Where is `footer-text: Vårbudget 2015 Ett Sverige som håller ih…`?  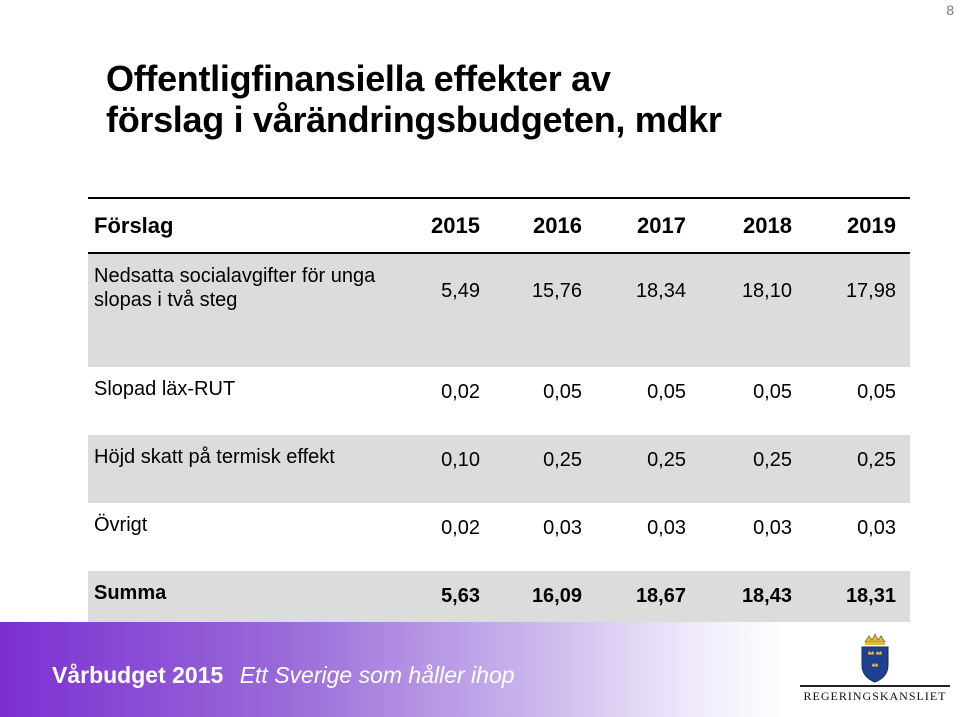
footer-text: Vårbudget 2015 Ett Sverige som håller ih… is located at coordinates (283, 675).